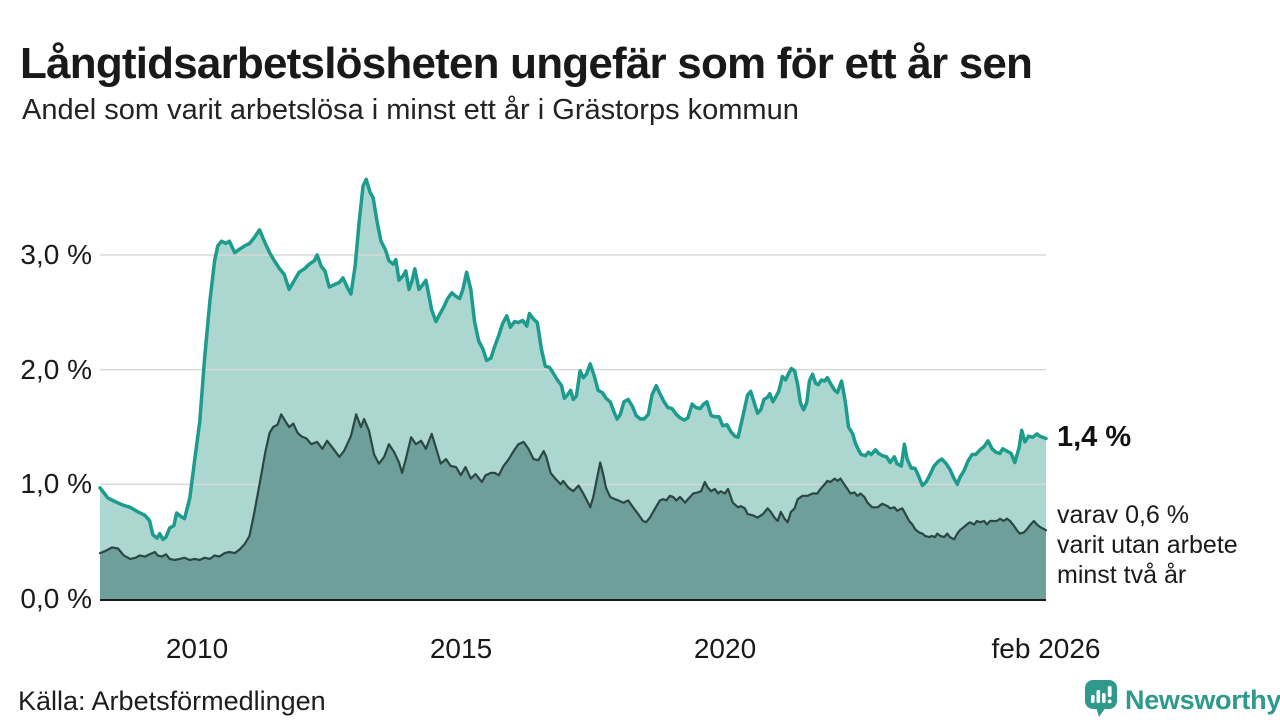  What do you see at coordinates (56, 254) in the screenshot?
I see `y-axis-tick-label: 3,0 %` at bounding box center [56, 254].